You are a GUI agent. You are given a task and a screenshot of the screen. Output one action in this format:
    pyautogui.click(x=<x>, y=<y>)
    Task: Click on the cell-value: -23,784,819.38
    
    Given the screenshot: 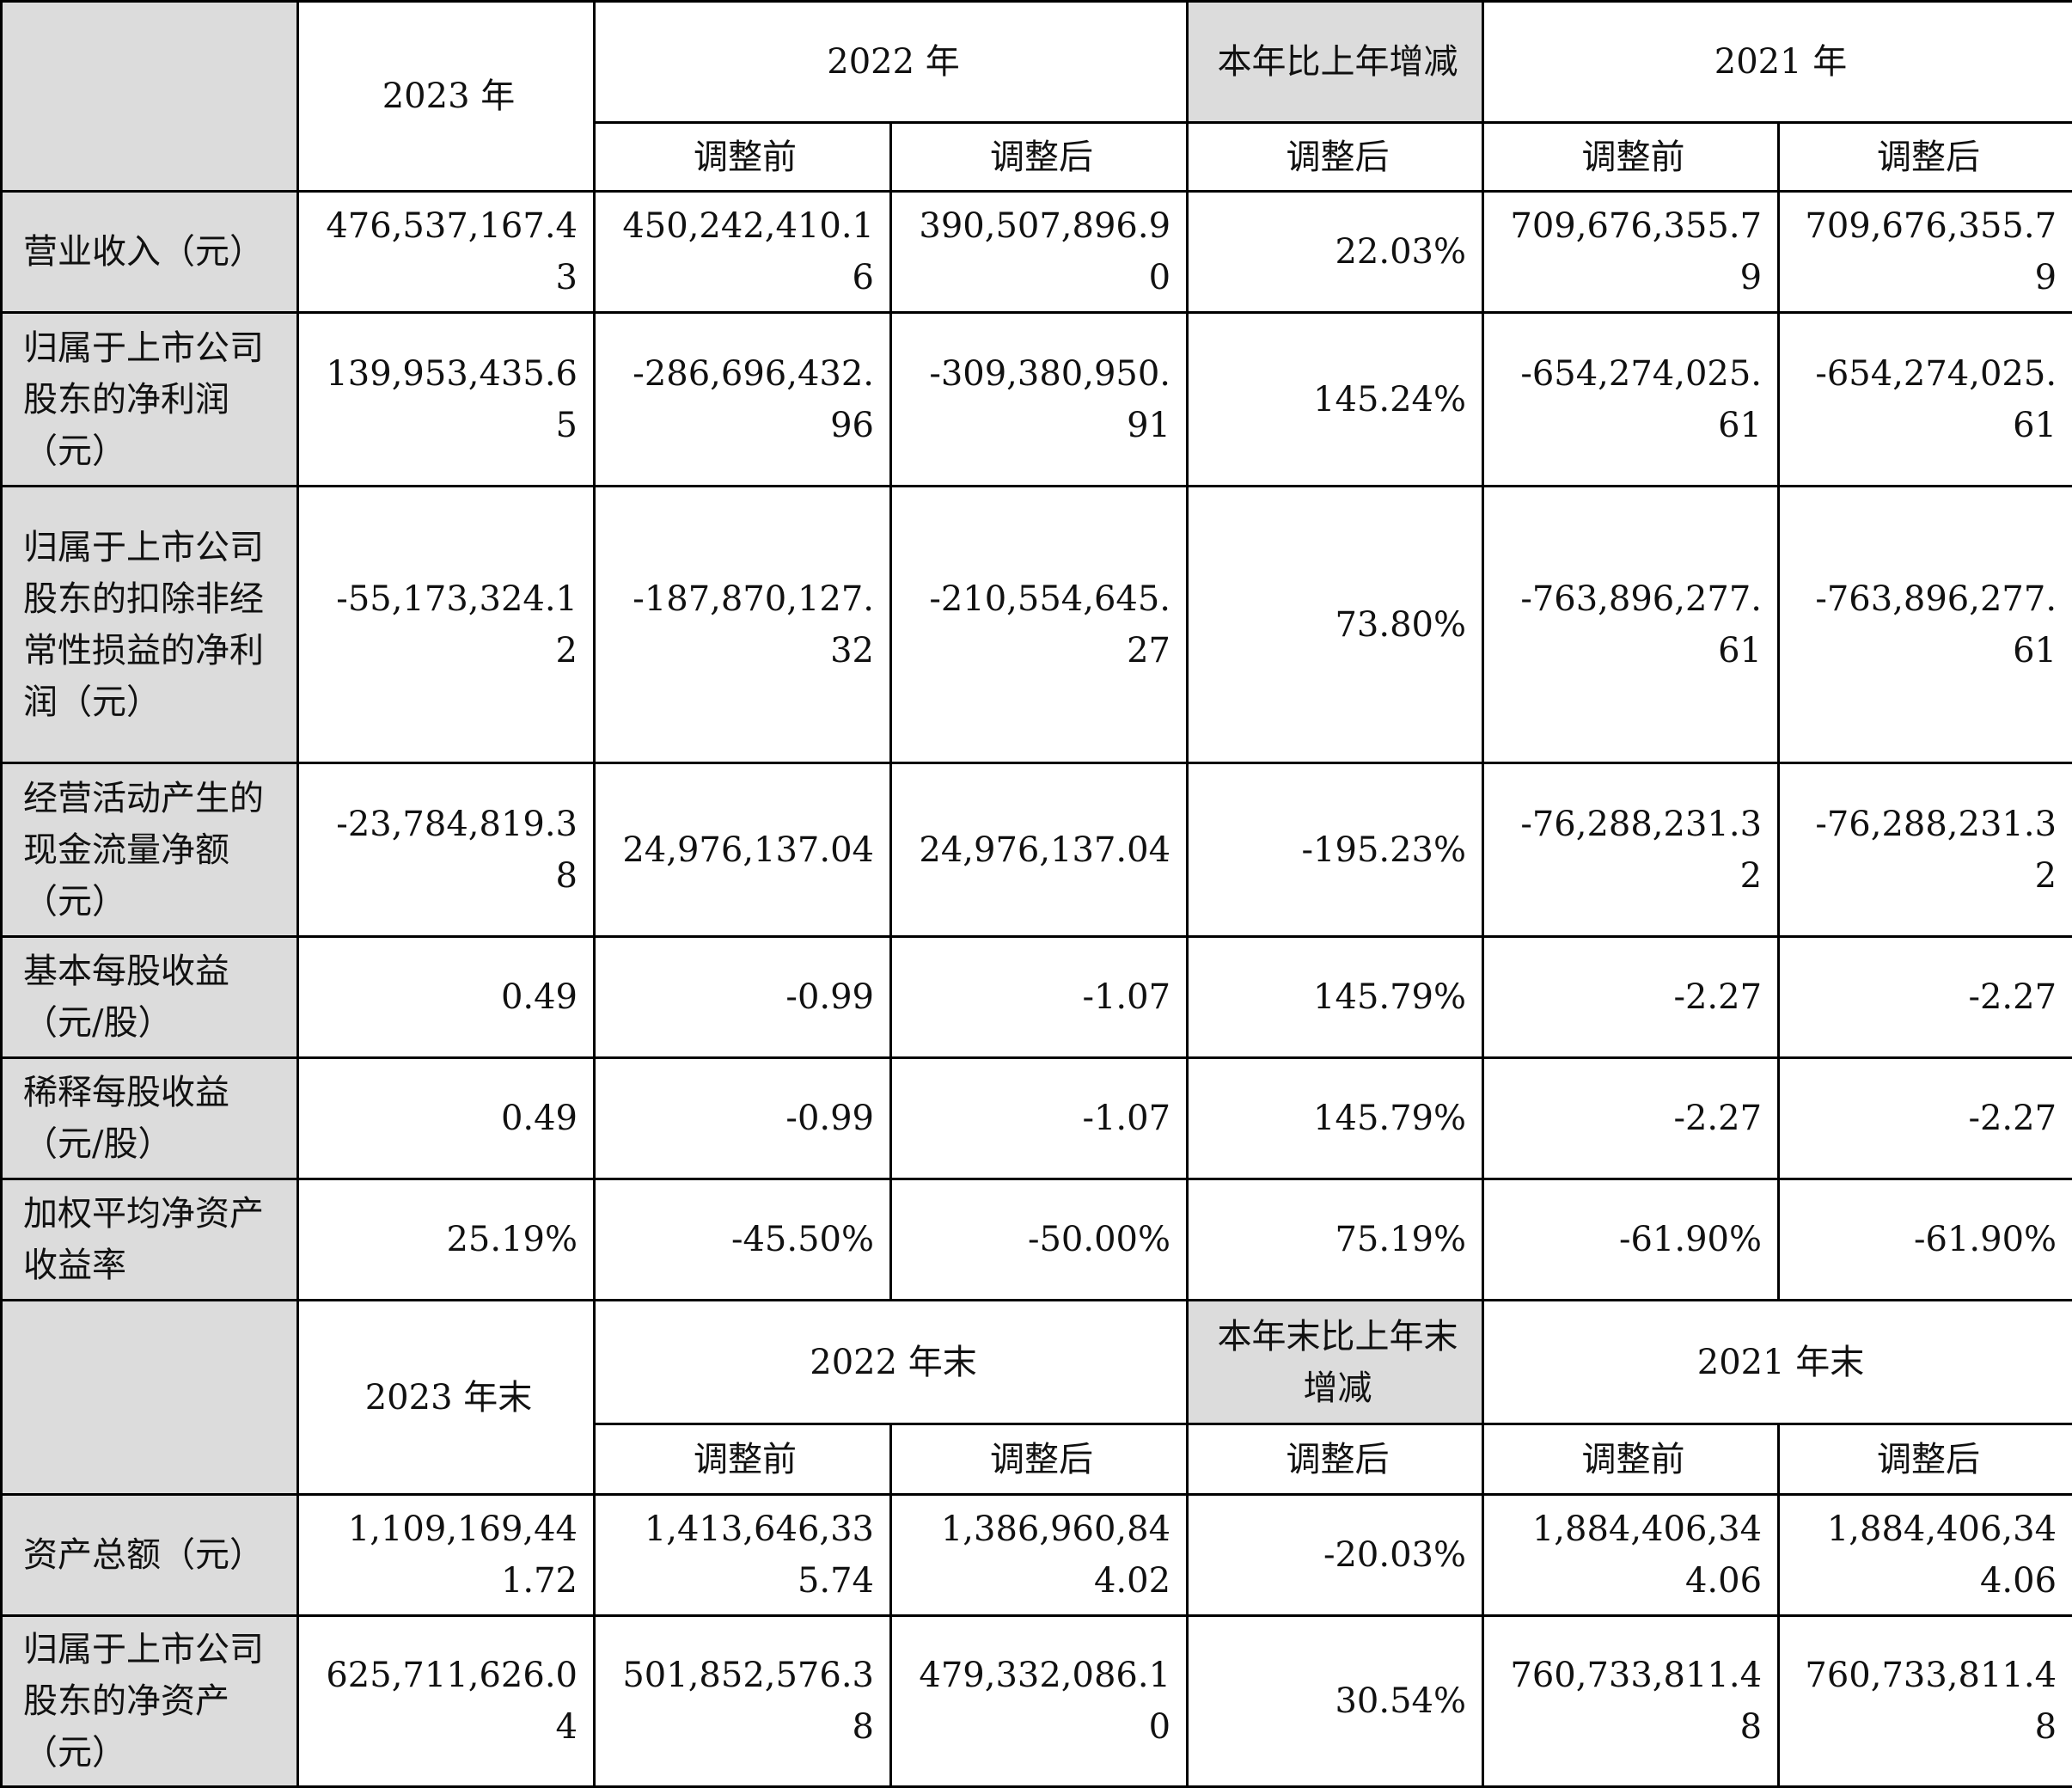 What is the action you would take?
    pyautogui.click(x=446, y=850)
    